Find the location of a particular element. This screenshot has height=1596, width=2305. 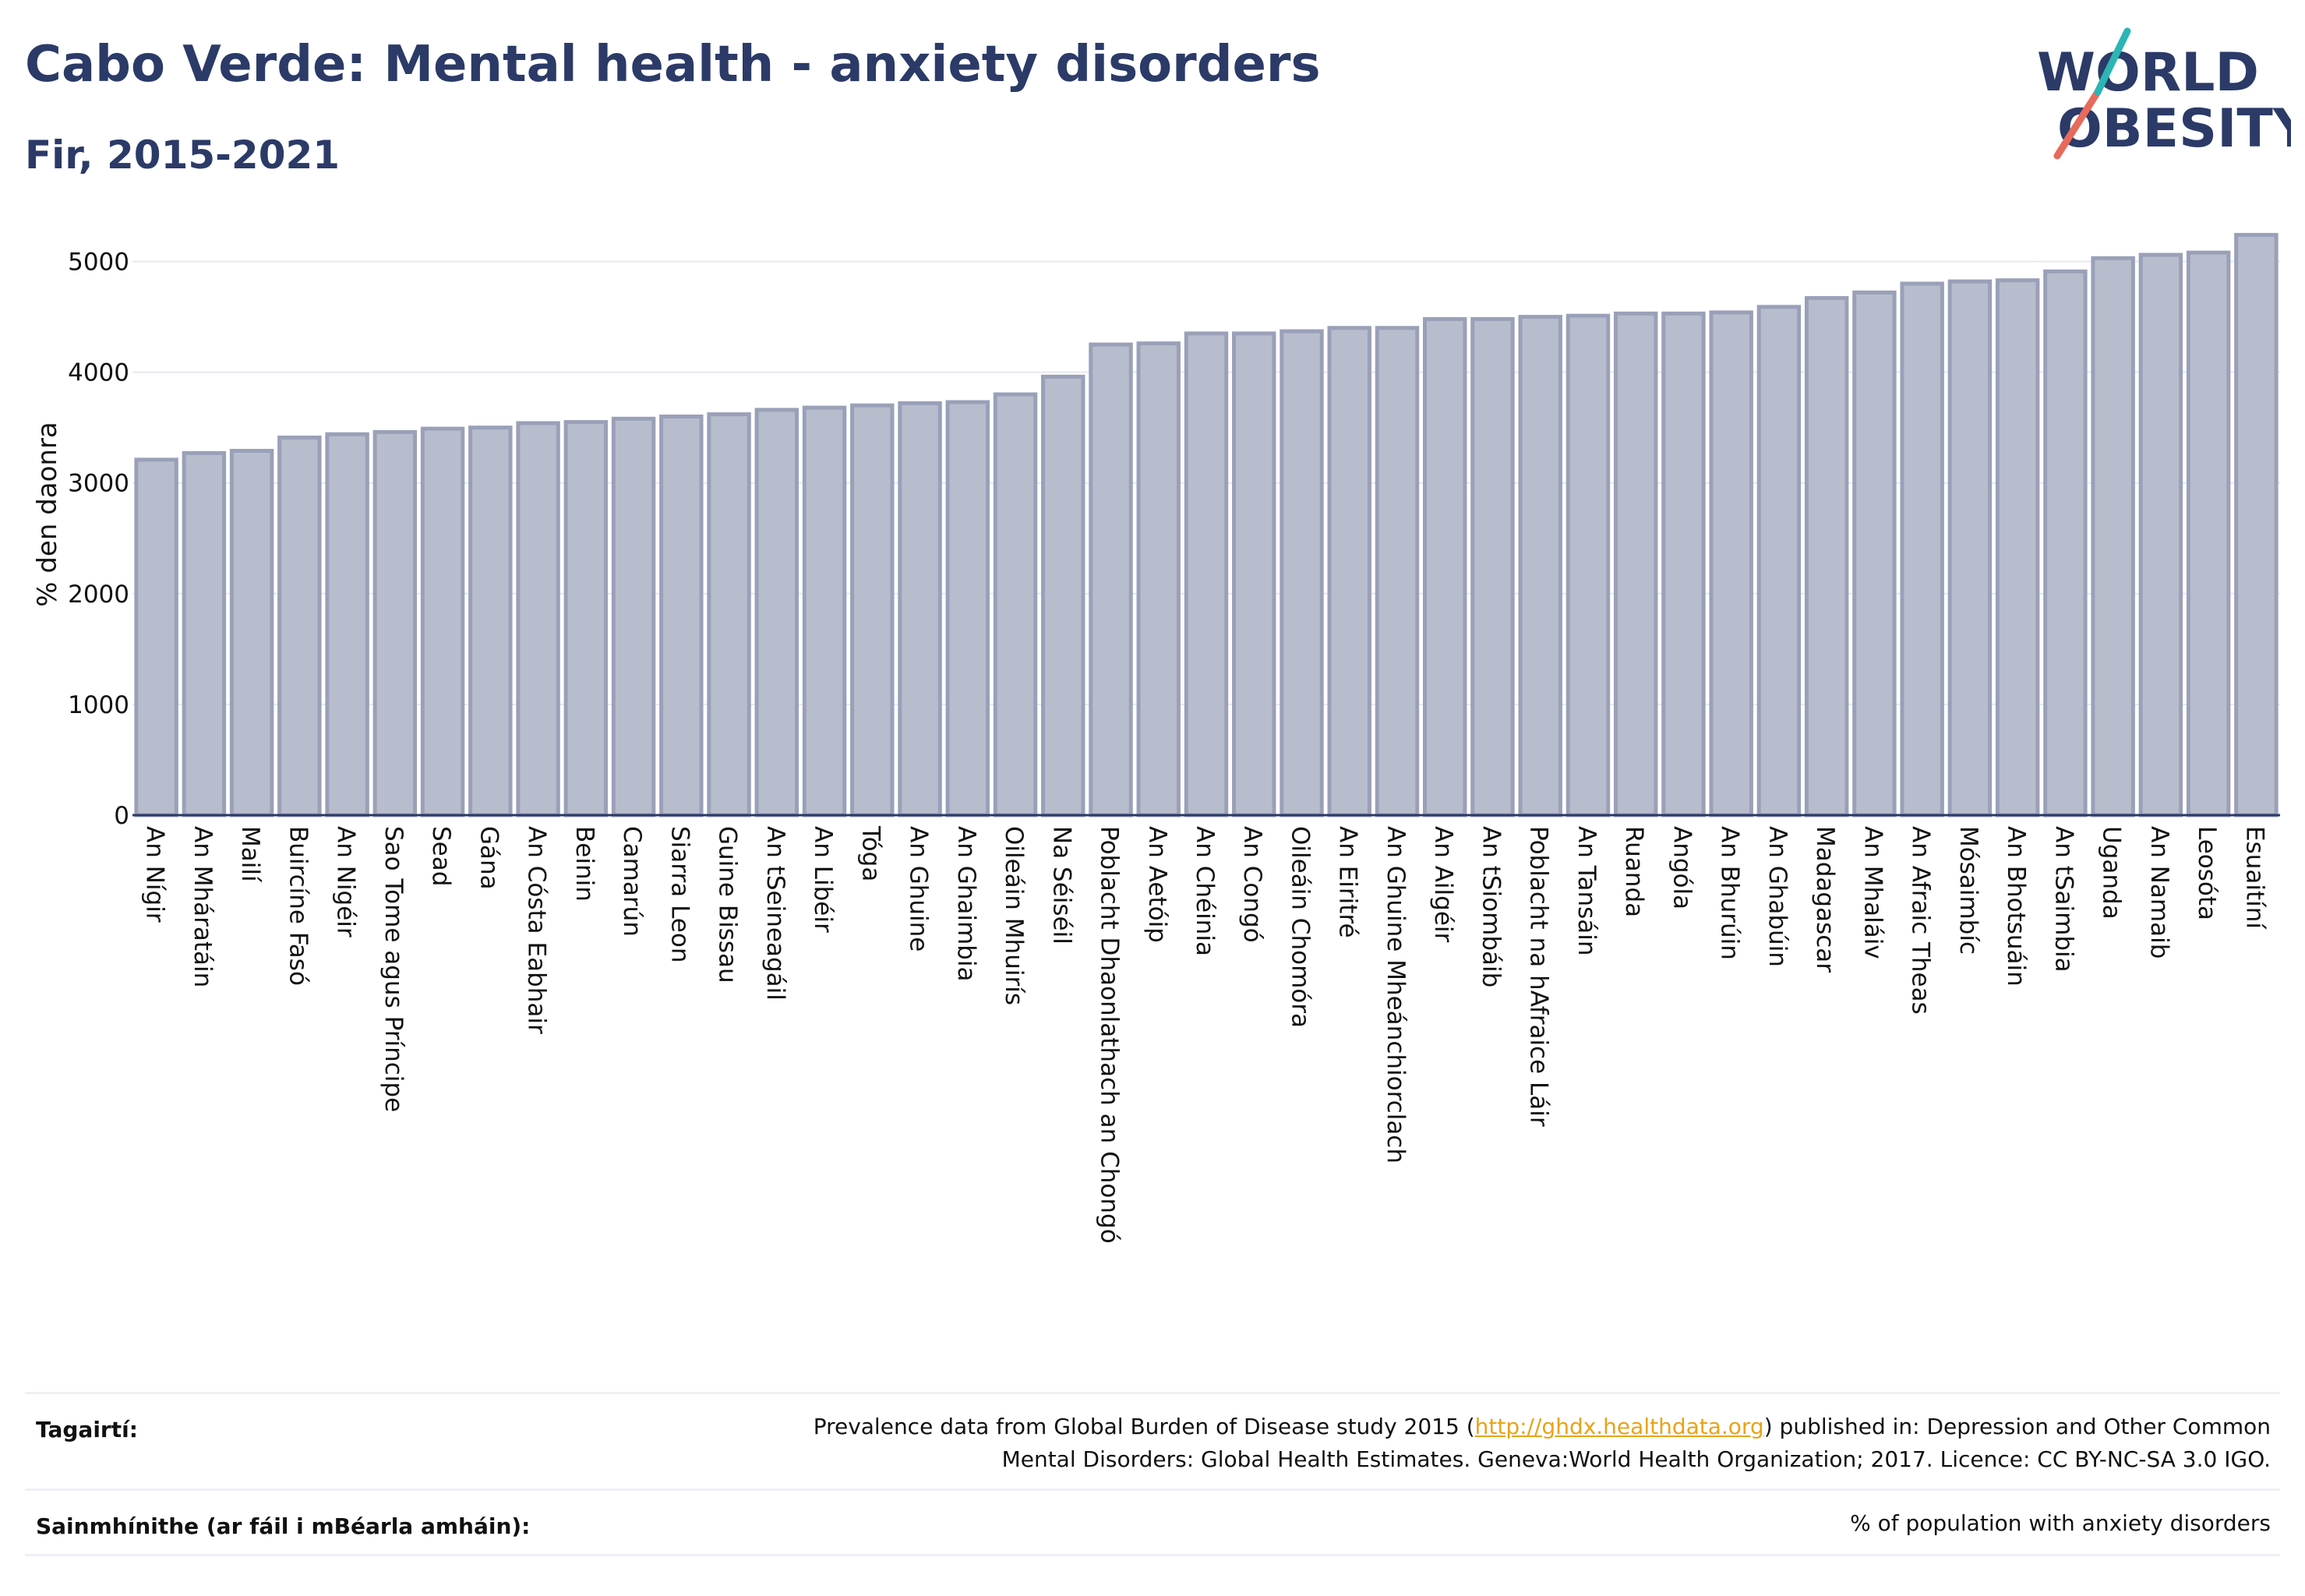

logo-slash-coral is located at coordinates (2077, 124).